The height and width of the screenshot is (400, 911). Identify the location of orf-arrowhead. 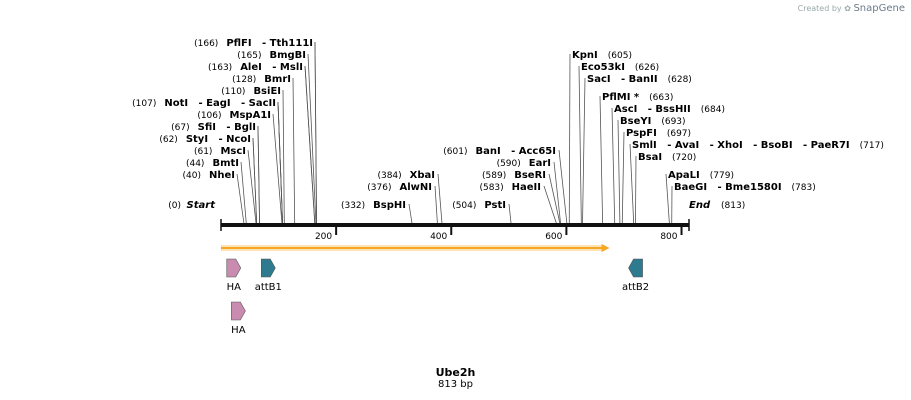
(605, 248).